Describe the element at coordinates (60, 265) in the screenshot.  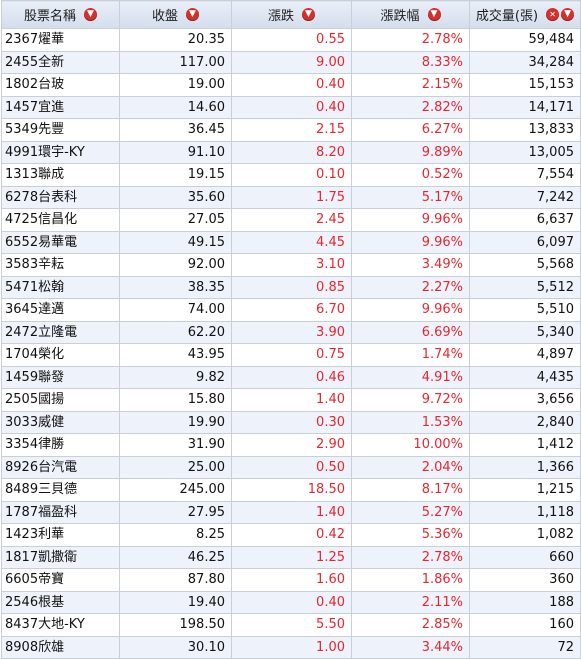
I see `stock-name-cell: 3583辛耘` at that location.